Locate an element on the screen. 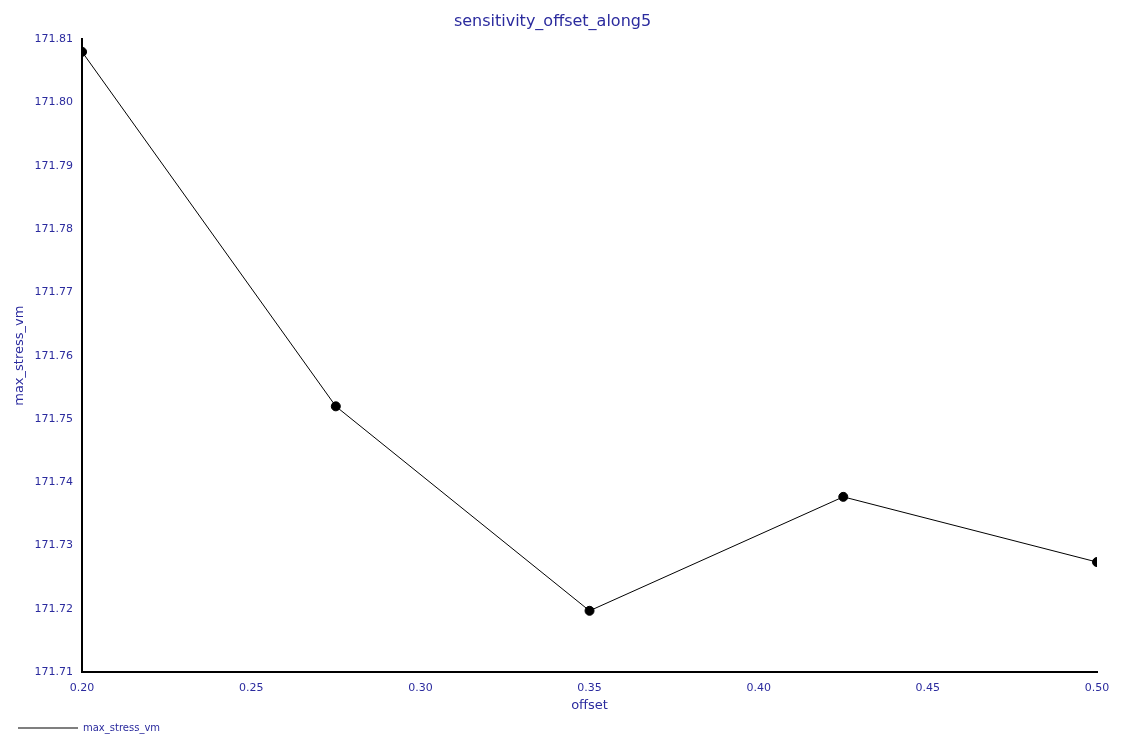 Image resolution: width=1135 pixels, height=751 pixels. y-tick-label: 171.72 is located at coordinates (54, 608).